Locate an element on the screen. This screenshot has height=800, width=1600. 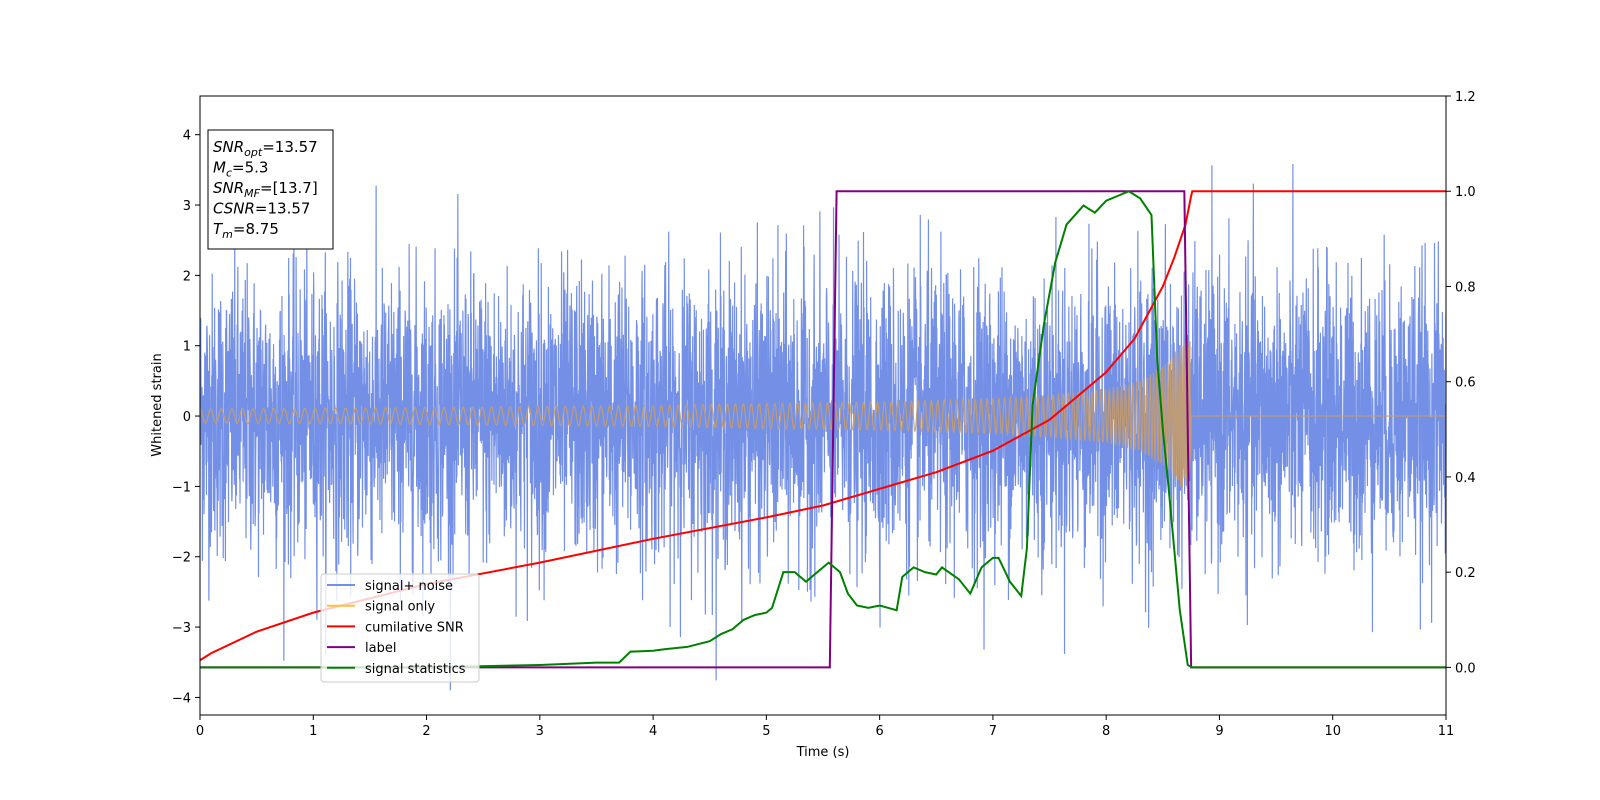
annotation-line: Tm=8.75 is located at coordinates (246, 230).